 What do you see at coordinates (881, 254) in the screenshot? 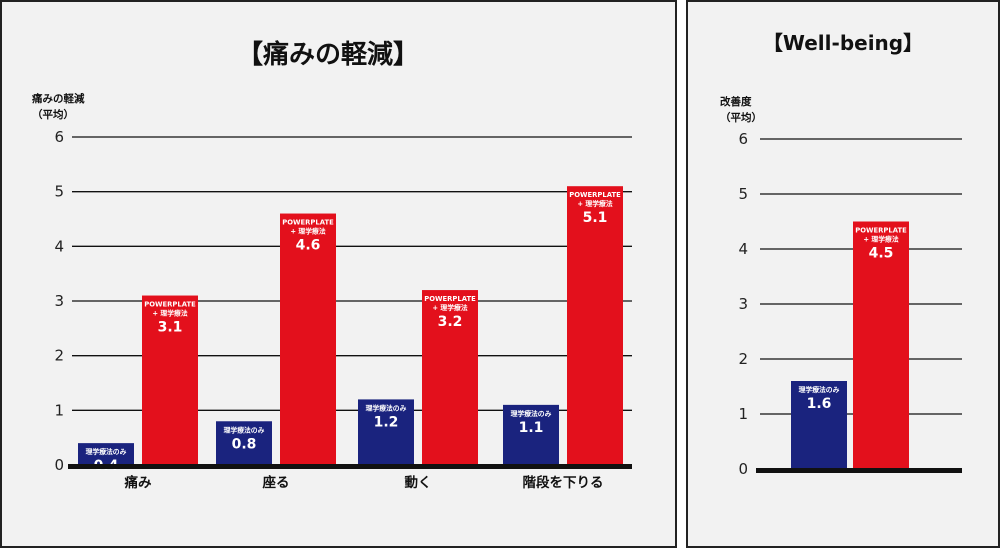
I see `bar-value-label: 4.5` at bounding box center [881, 254].